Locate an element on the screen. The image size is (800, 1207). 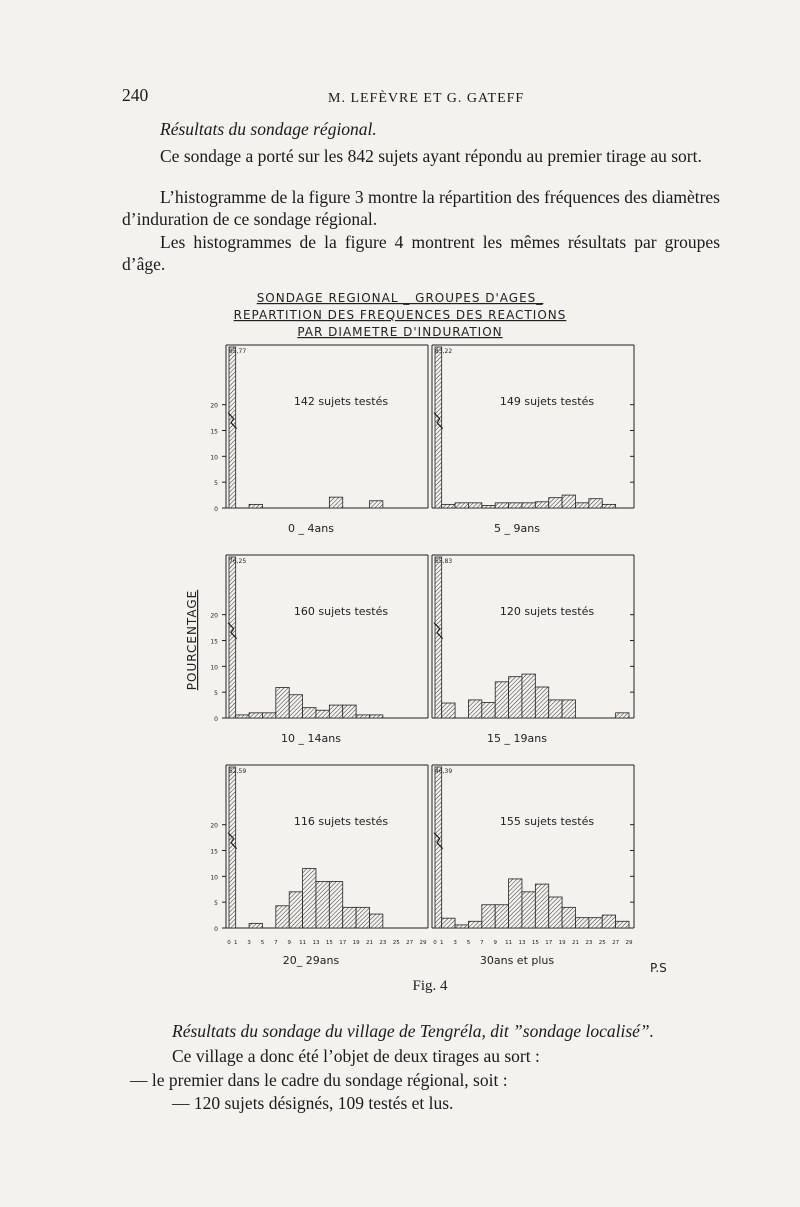
panel-title: 15 _ 19ans is located at coordinates (517, 738).